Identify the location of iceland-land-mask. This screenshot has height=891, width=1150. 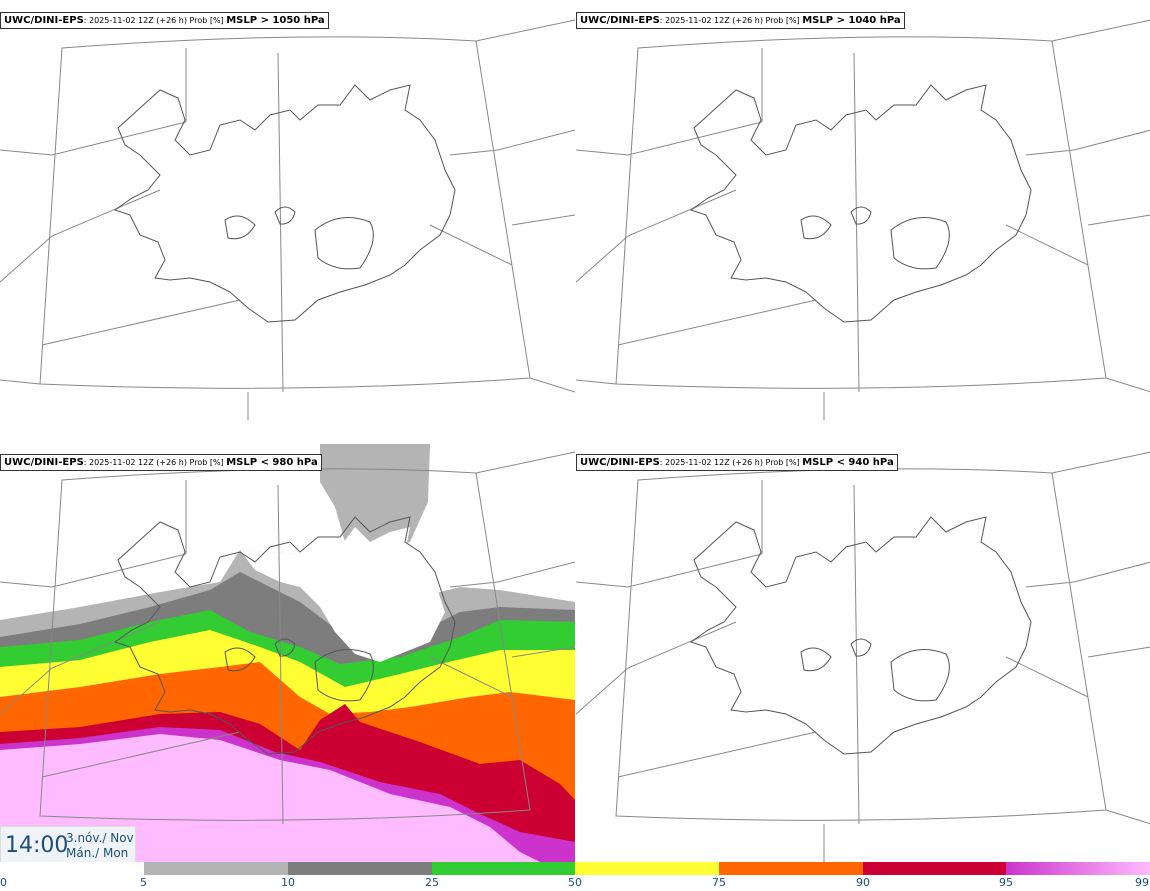
(342, 594).